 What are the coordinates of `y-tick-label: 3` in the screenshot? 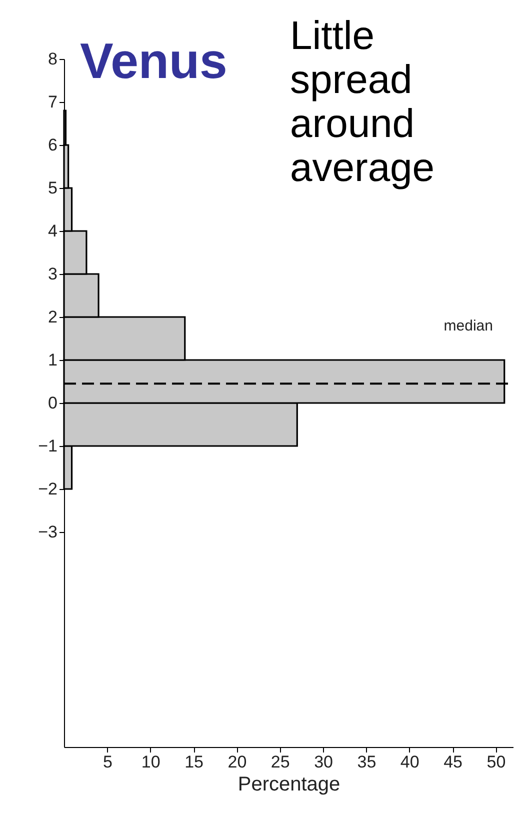 It's located at (53, 274).